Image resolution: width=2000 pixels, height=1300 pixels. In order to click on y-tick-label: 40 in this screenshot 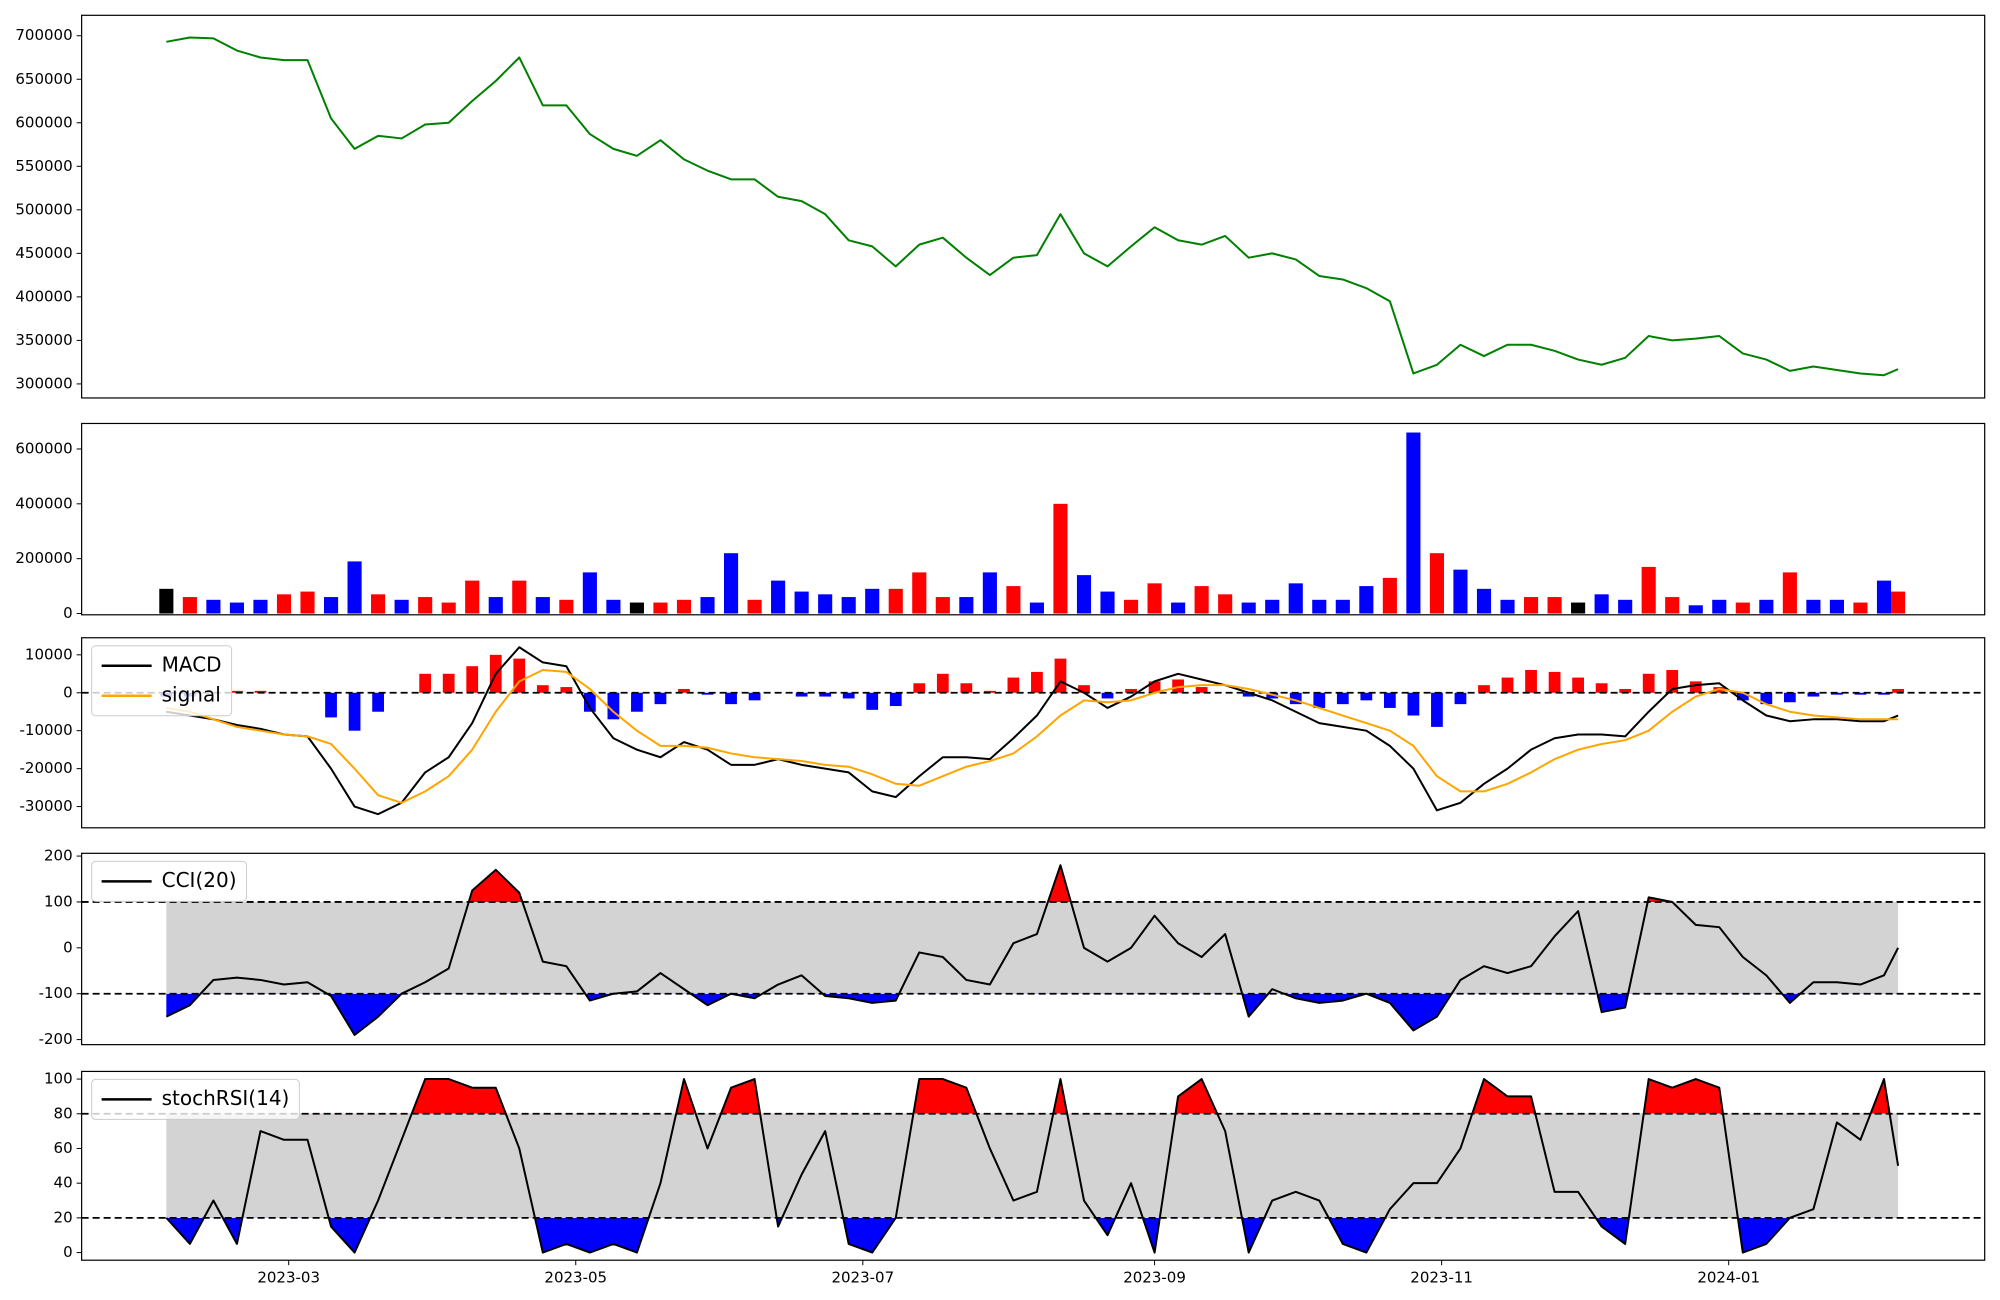, I will do `click(63, 1183)`.